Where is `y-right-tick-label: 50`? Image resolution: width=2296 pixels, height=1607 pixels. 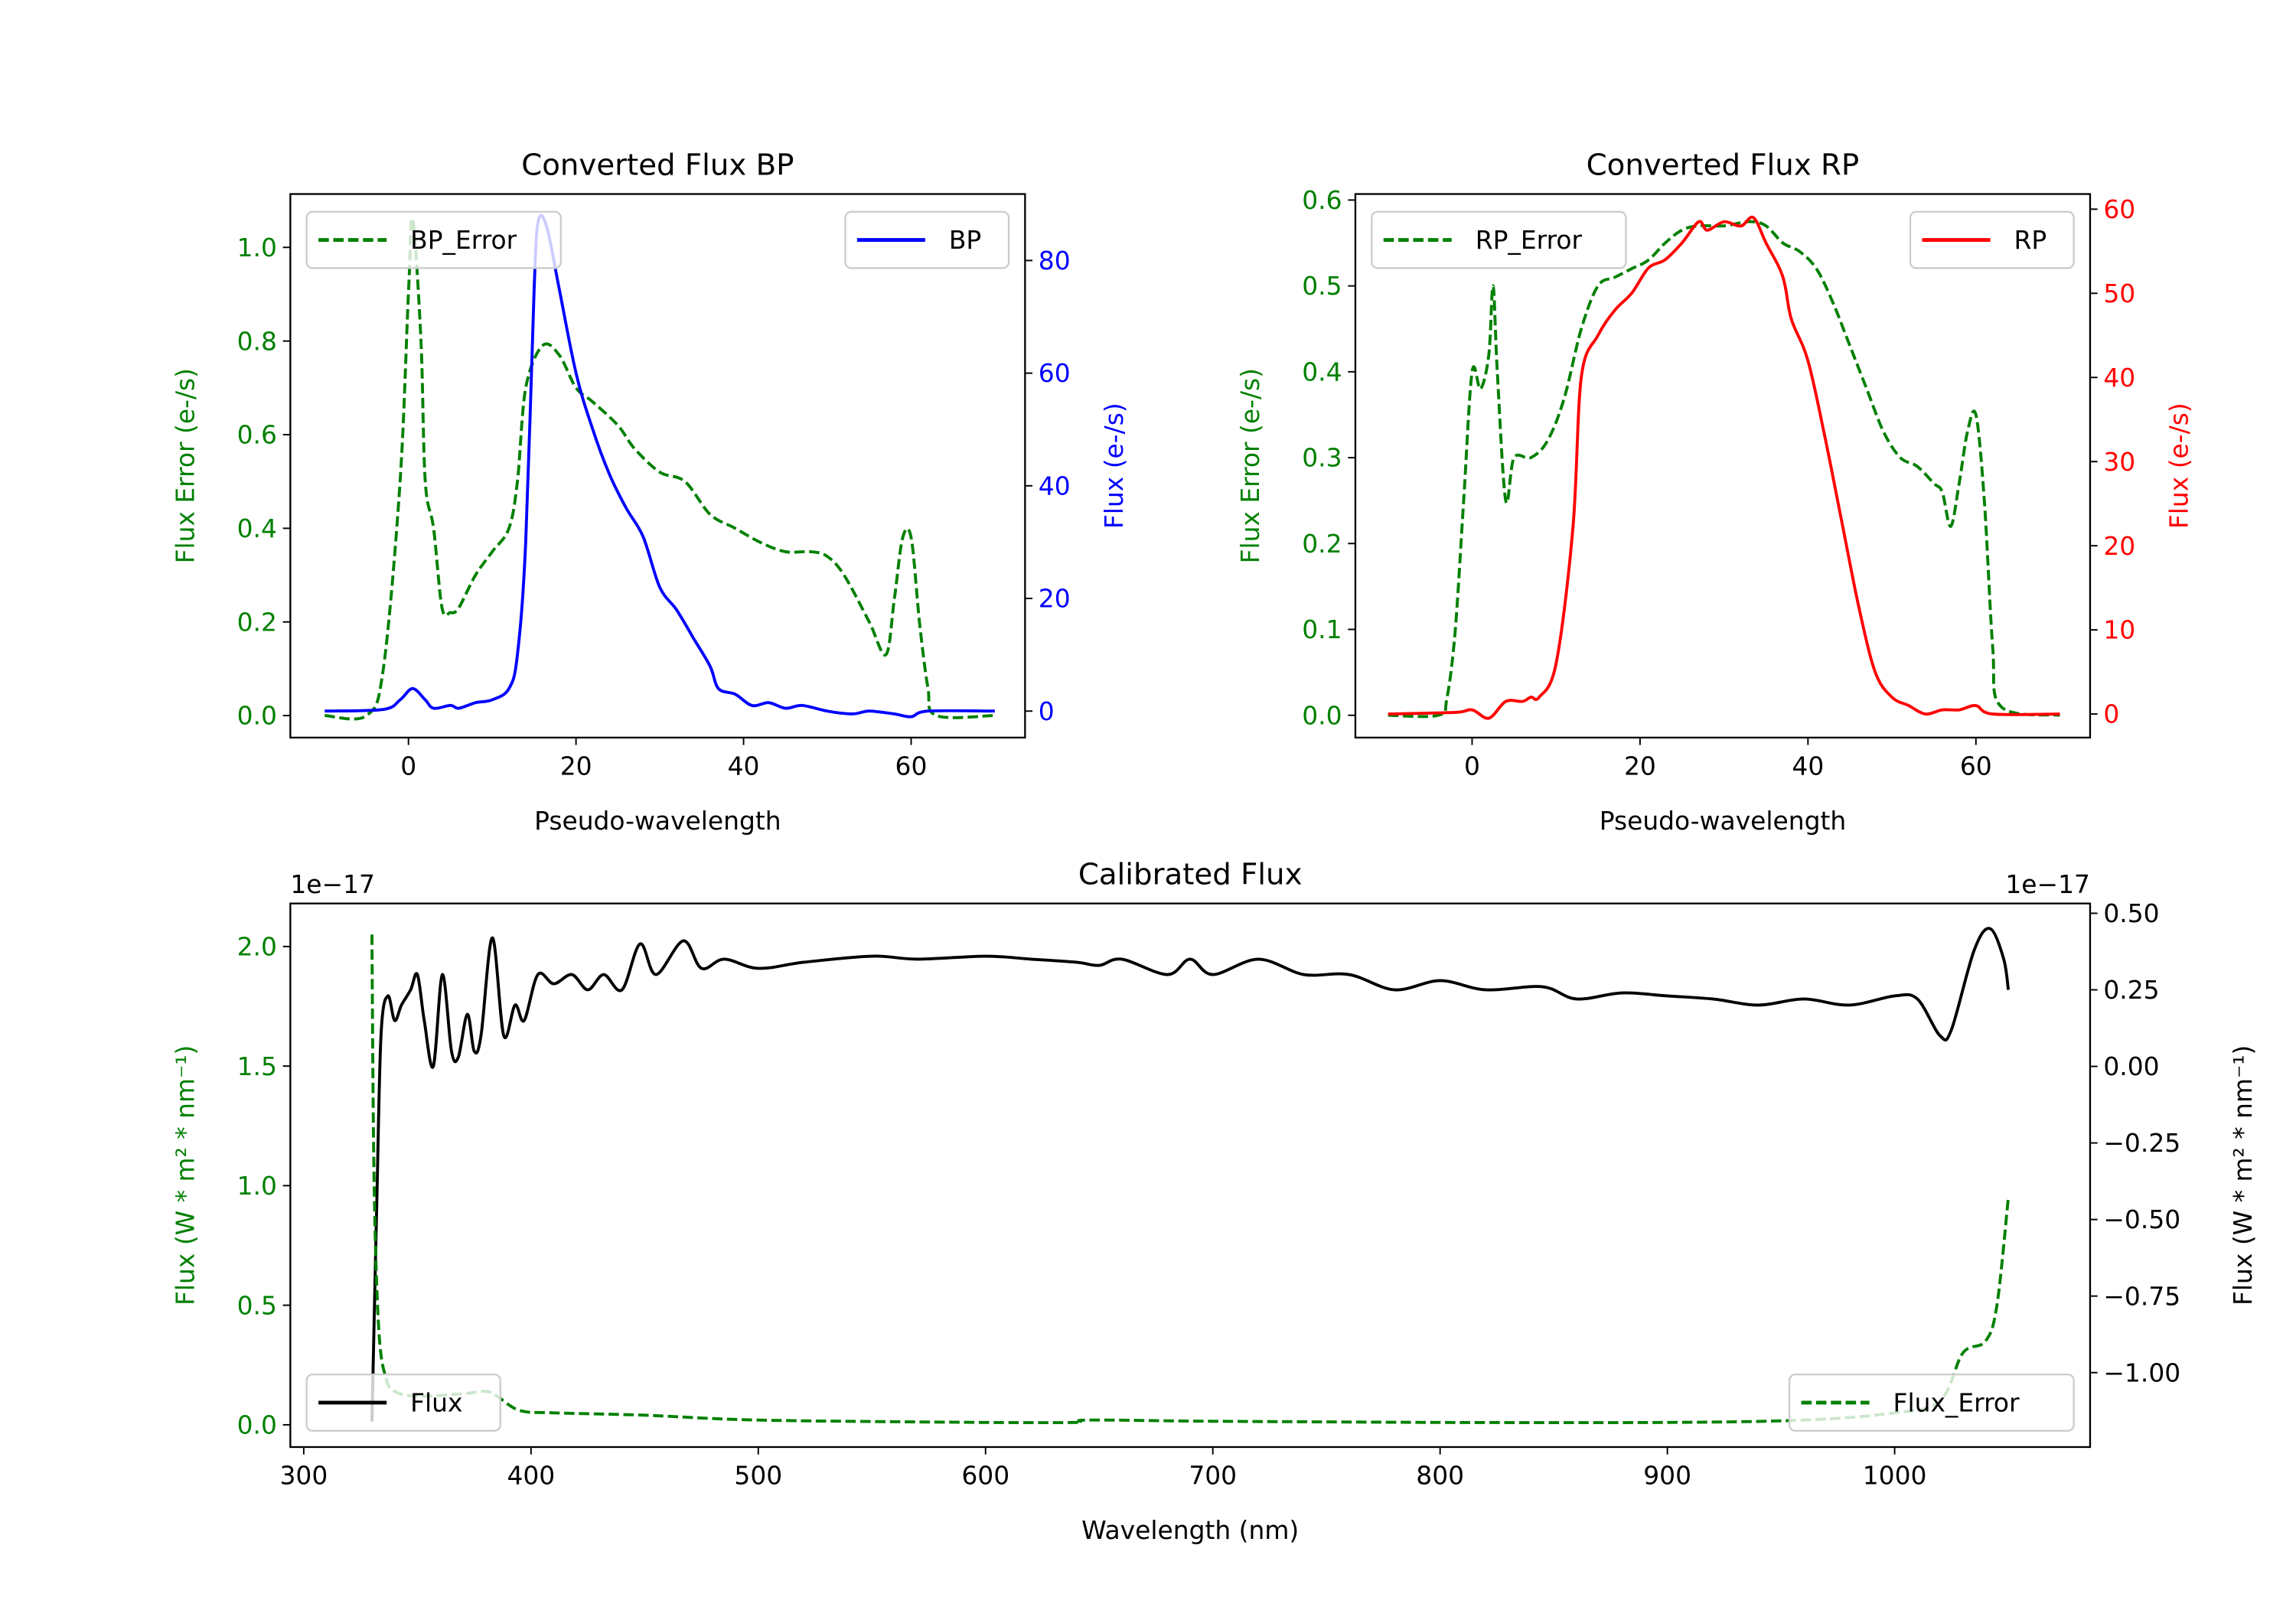
y-right-tick-label: 50 is located at coordinates (2119, 293).